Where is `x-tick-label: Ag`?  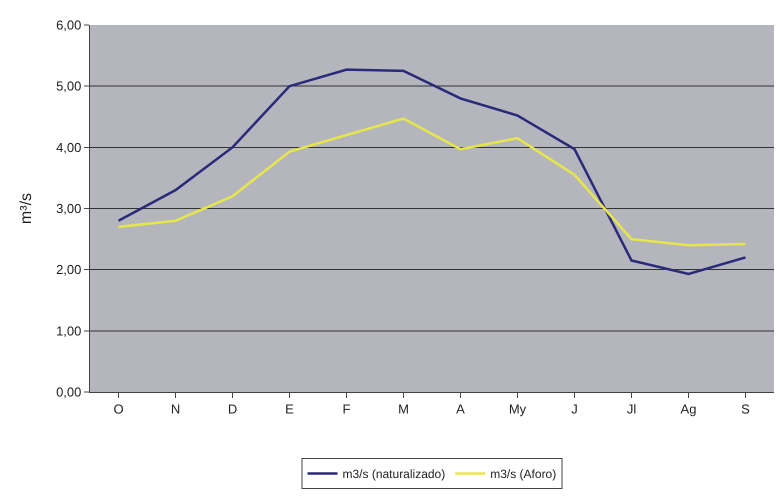 x-tick-label: Ag is located at coordinates (688, 409).